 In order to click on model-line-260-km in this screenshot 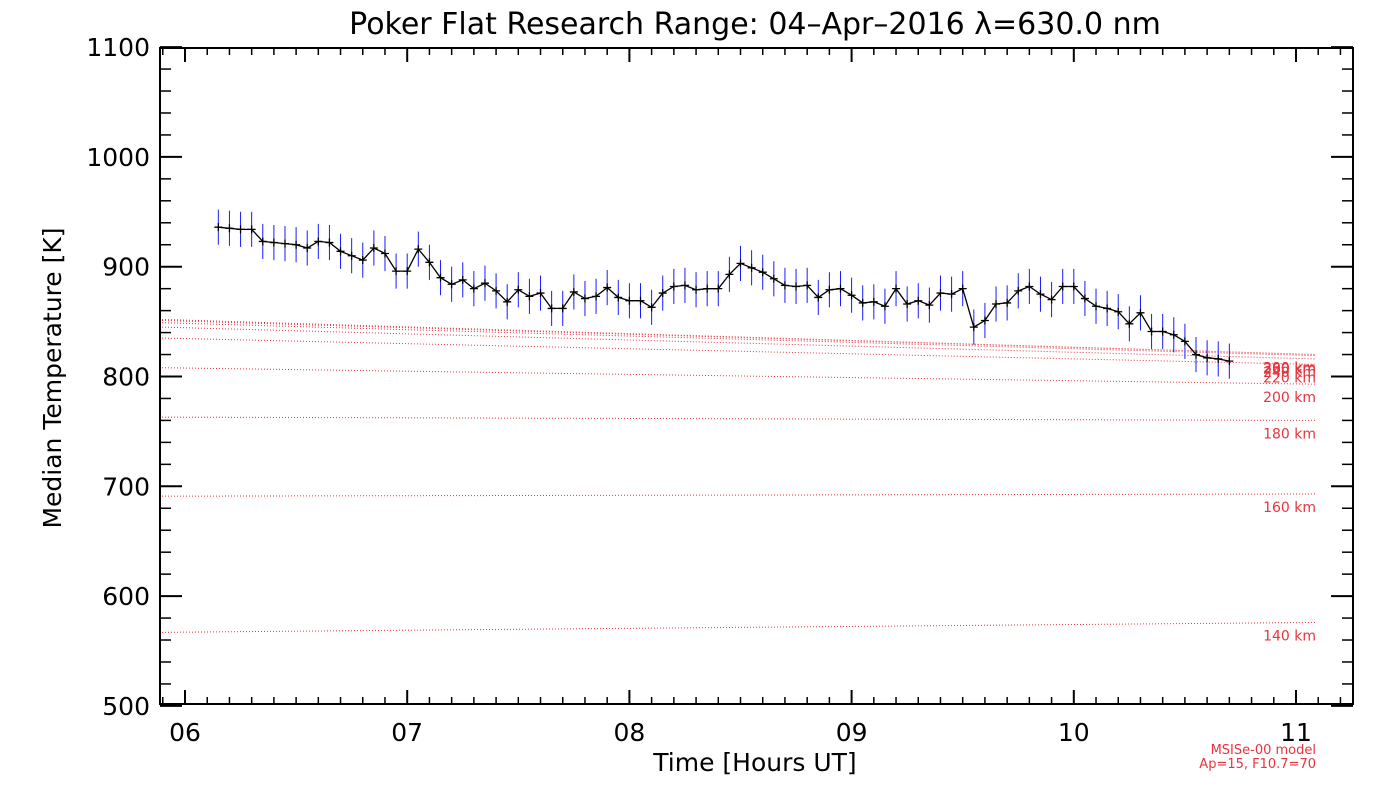, I will do `click(739, 339)`.